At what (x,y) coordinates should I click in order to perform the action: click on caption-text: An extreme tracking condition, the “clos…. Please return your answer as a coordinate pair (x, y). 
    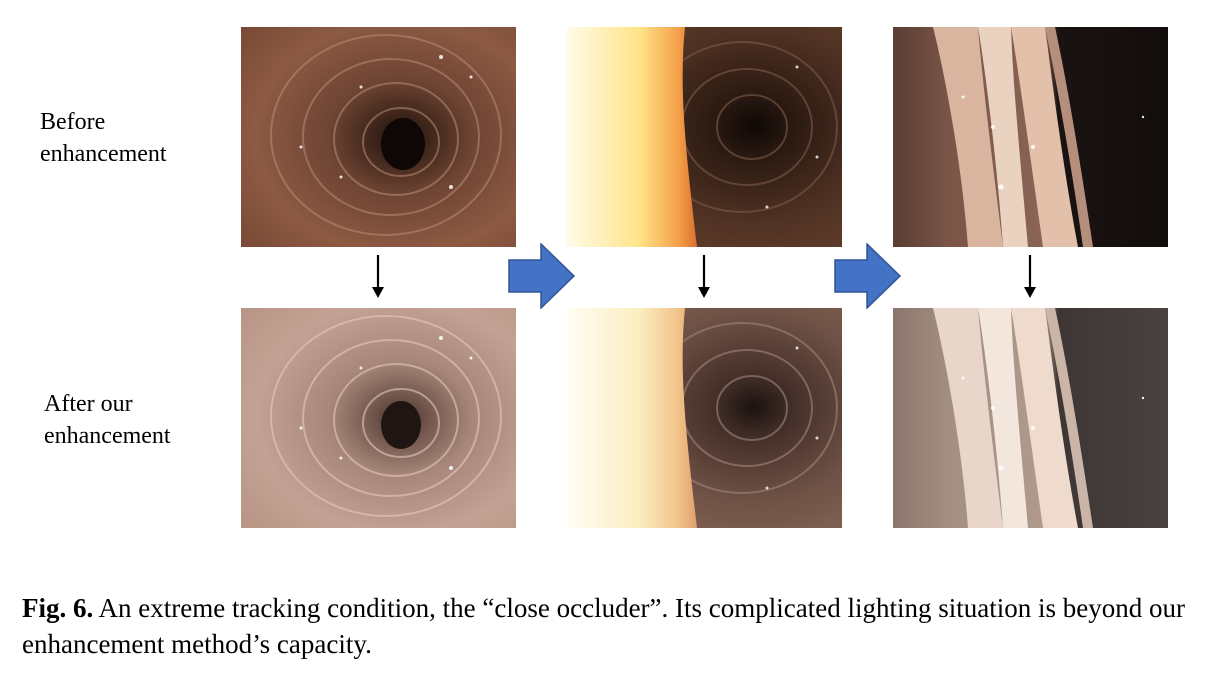
    Looking at the image, I should click on (603, 626).